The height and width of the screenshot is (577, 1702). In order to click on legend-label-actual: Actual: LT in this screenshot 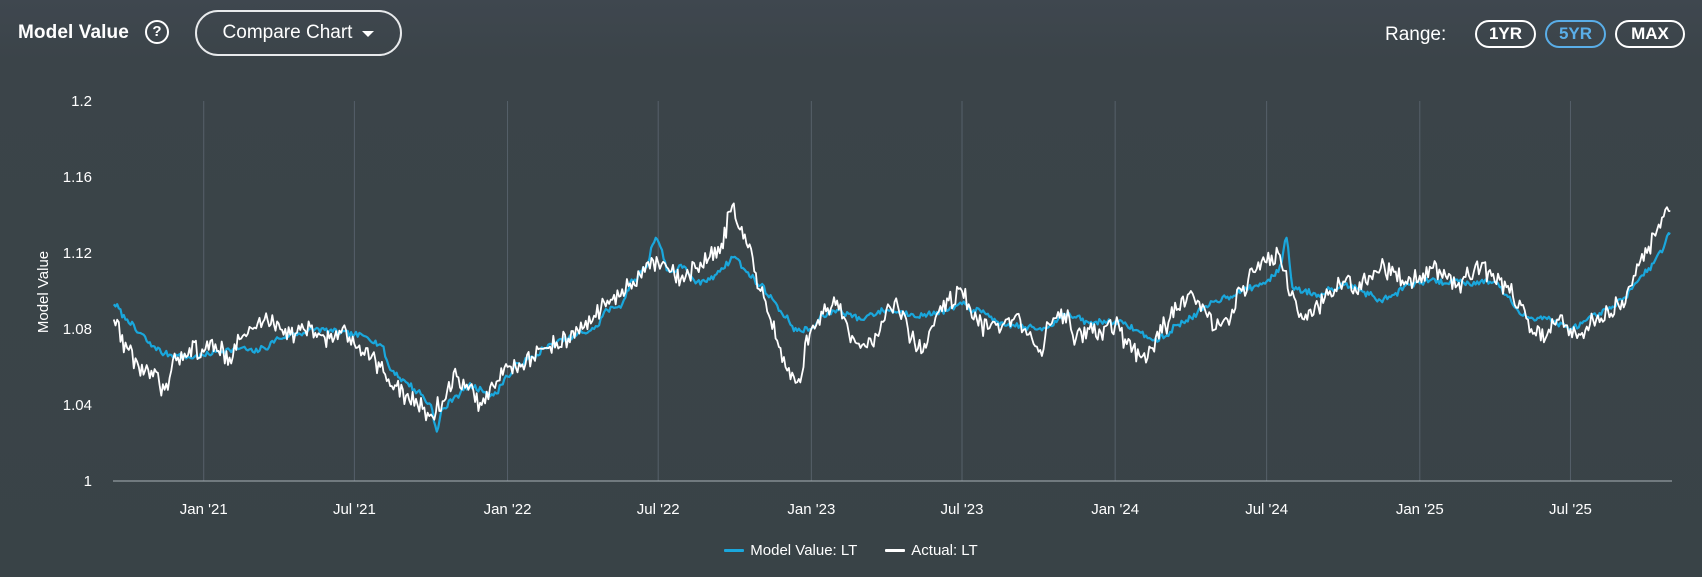, I will do `click(944, 550)`.